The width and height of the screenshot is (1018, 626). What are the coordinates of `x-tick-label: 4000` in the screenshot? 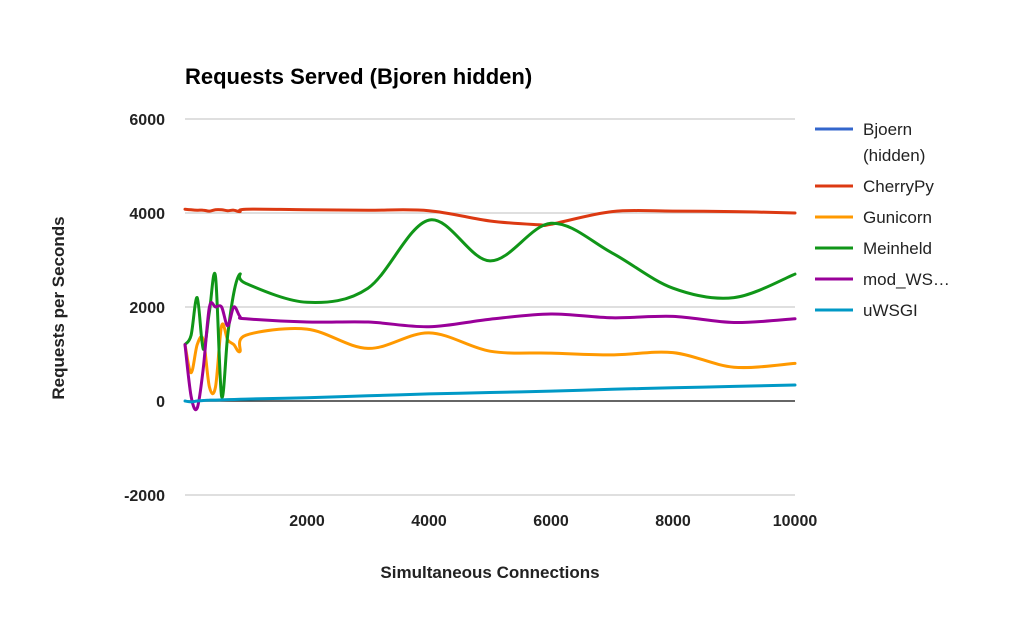 It's located at (429, 521).